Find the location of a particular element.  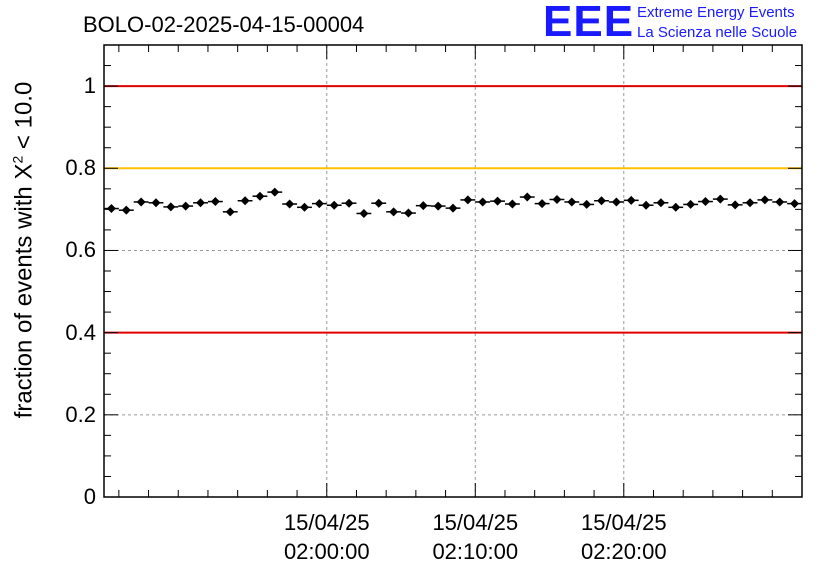

y-label-exponent: 2 is located at coordinates (17, 159).